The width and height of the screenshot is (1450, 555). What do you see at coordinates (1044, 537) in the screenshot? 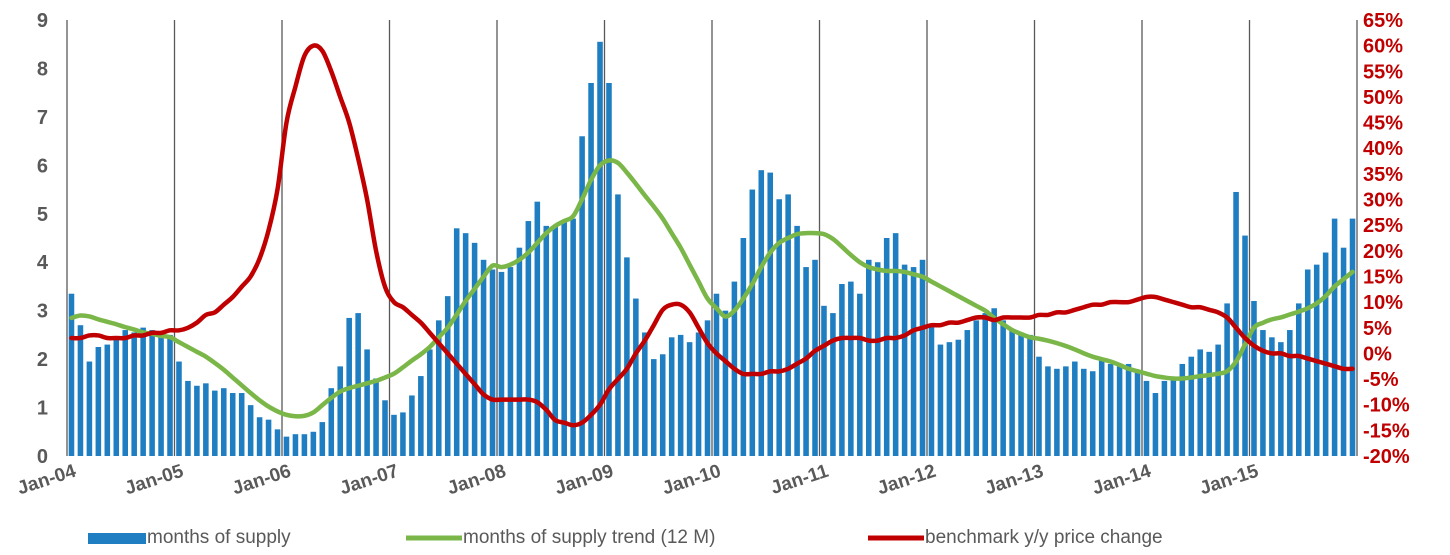
I see `legend-label: benchmark y/y price change` at bounding box center [1044, 537].